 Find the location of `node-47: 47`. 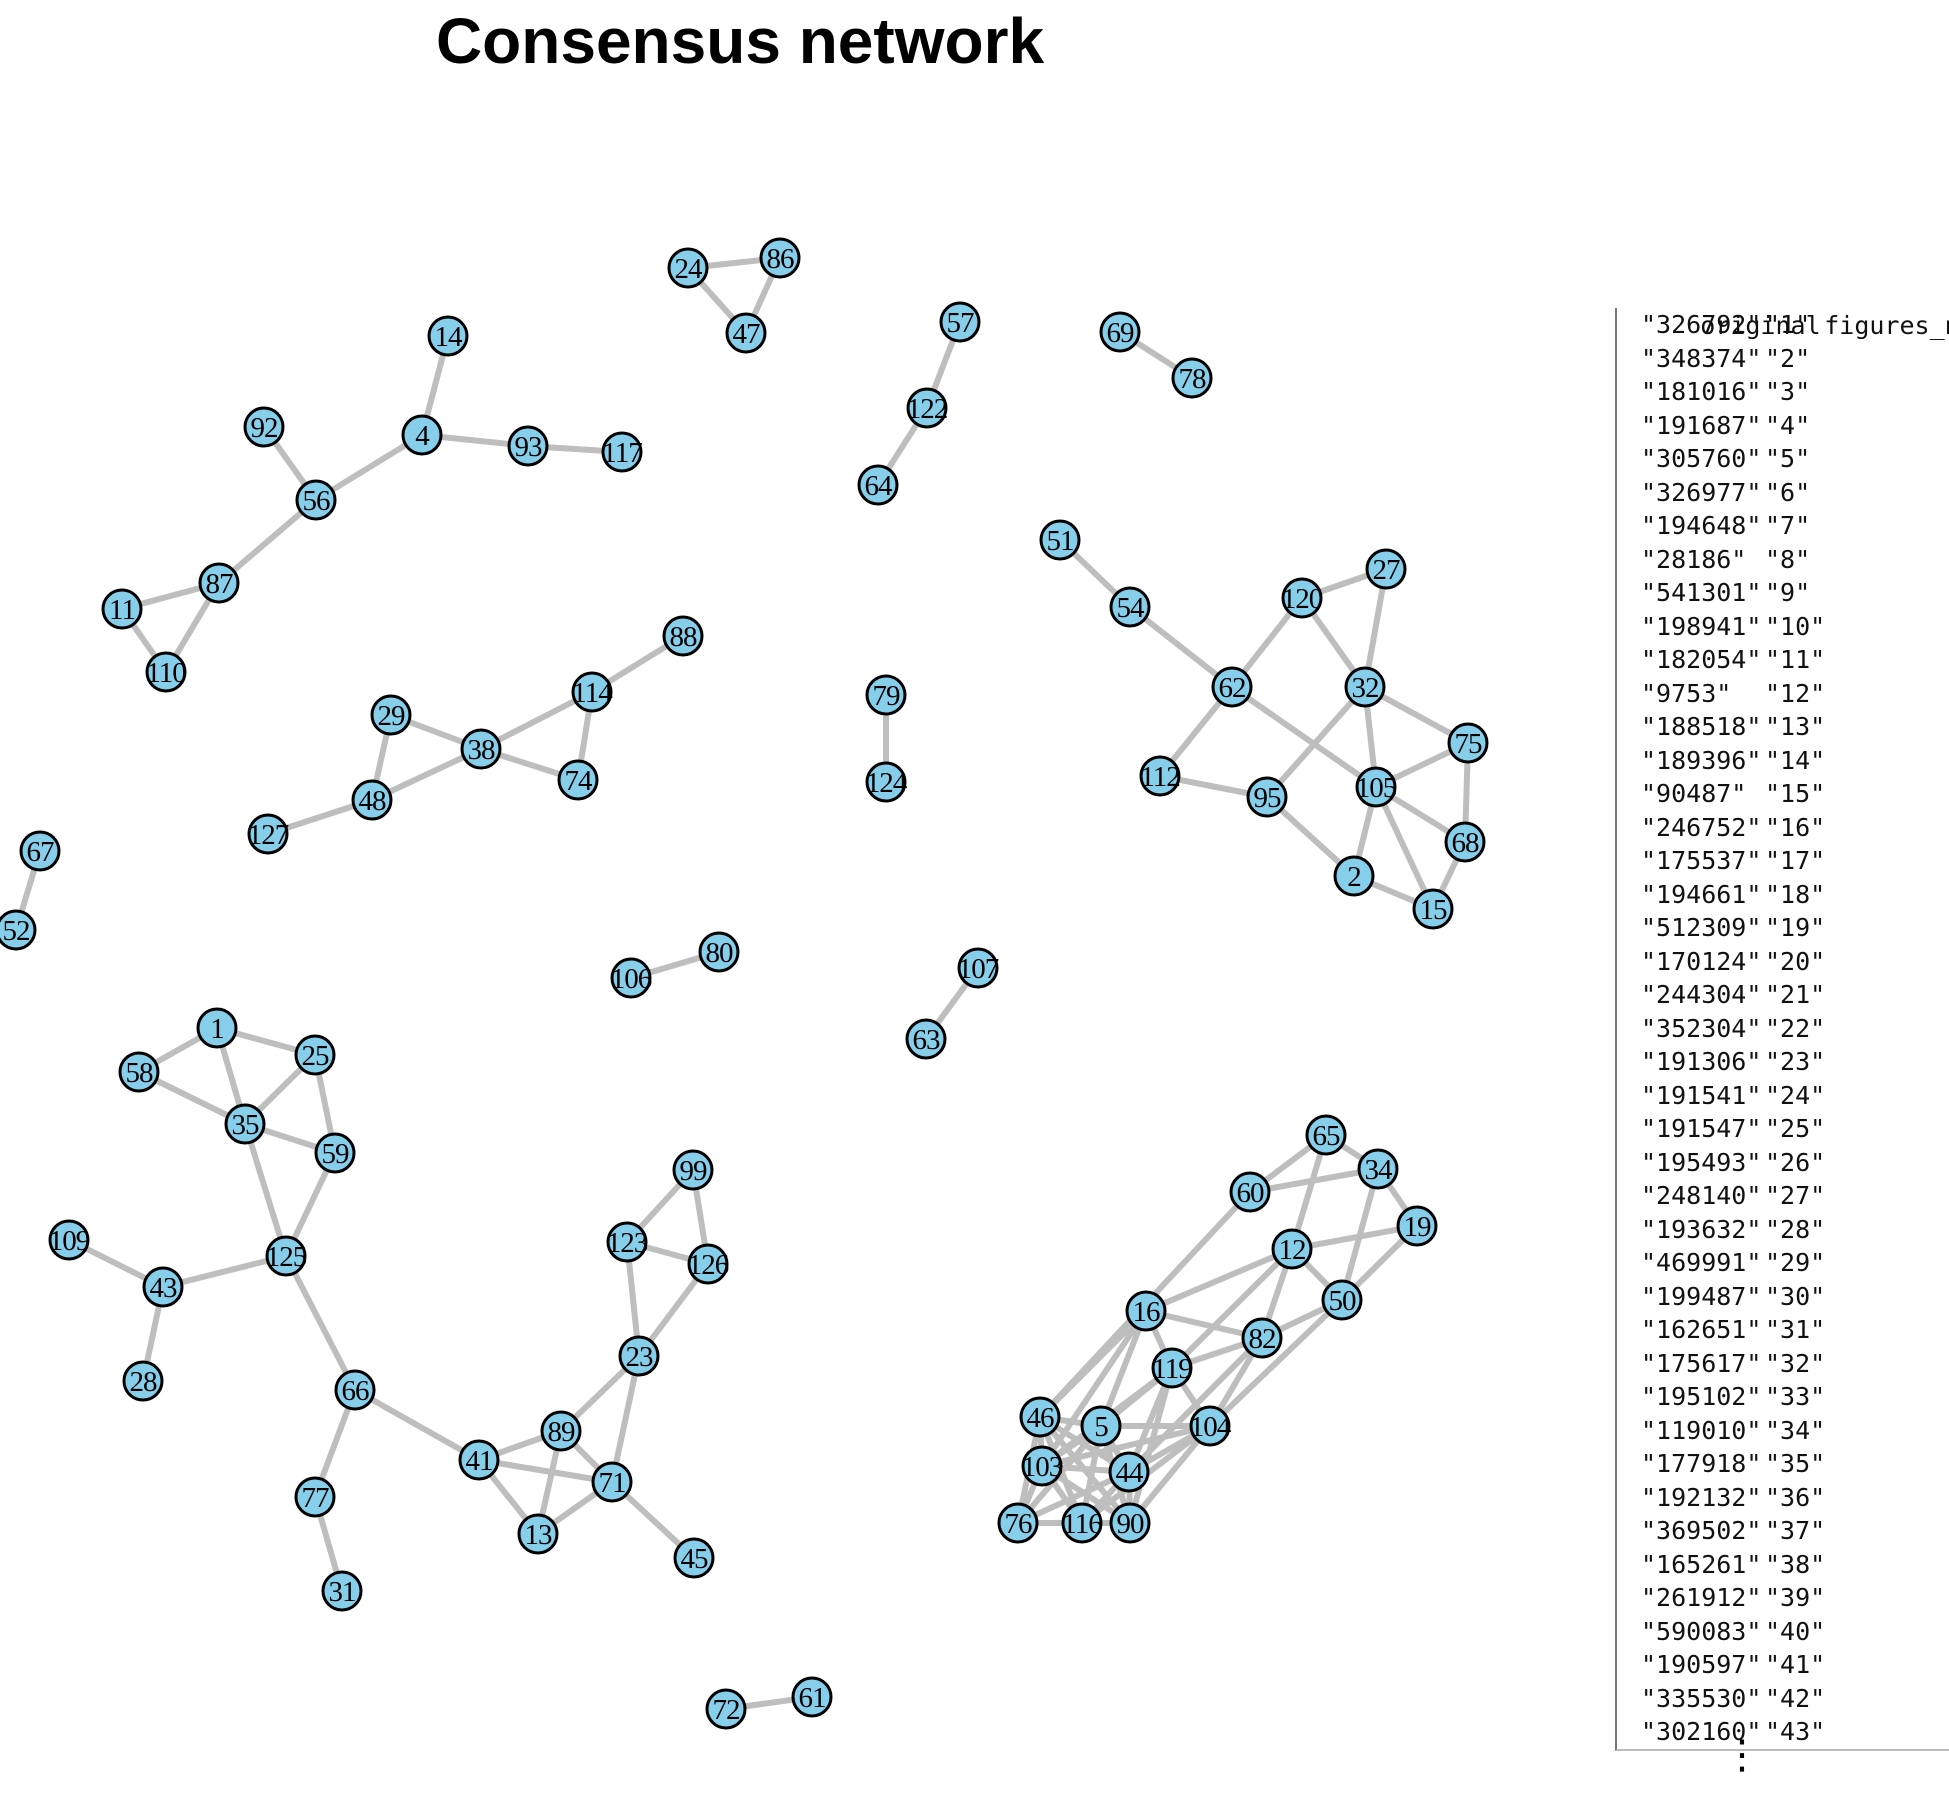

node-47: 47 is located at coordinates (746, 333).